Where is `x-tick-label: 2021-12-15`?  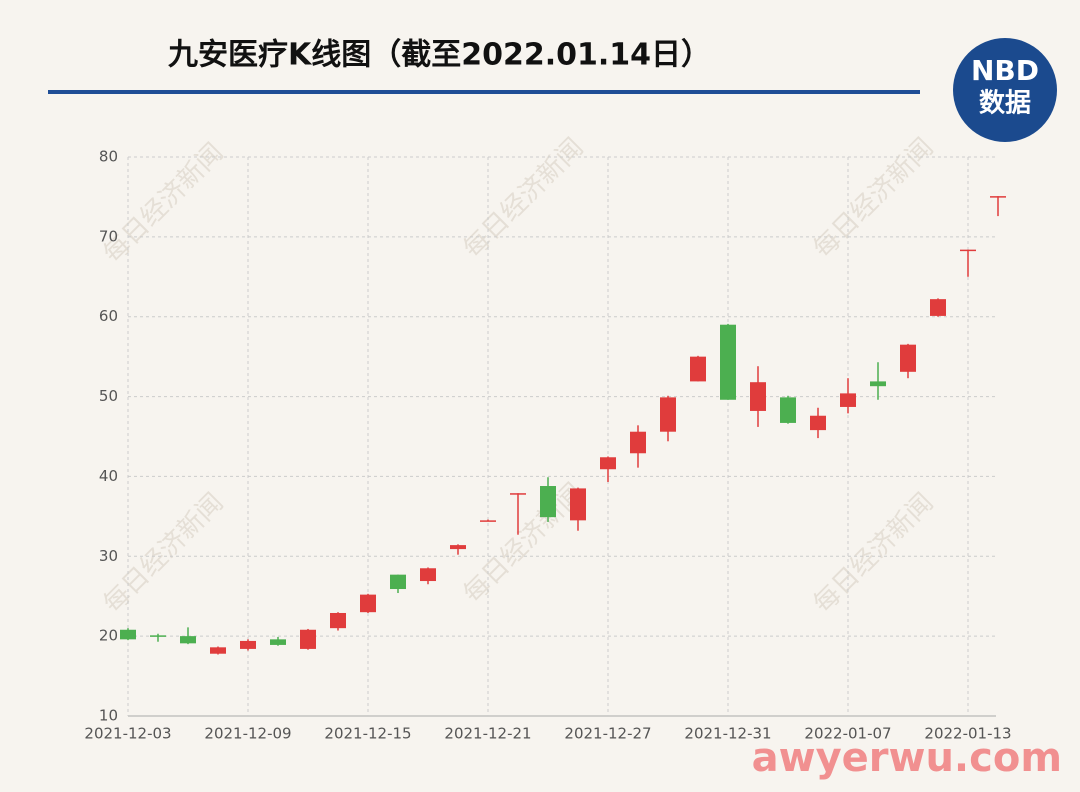
x-tick-label: 2021-12-15 is located at coordinates (367, 734).